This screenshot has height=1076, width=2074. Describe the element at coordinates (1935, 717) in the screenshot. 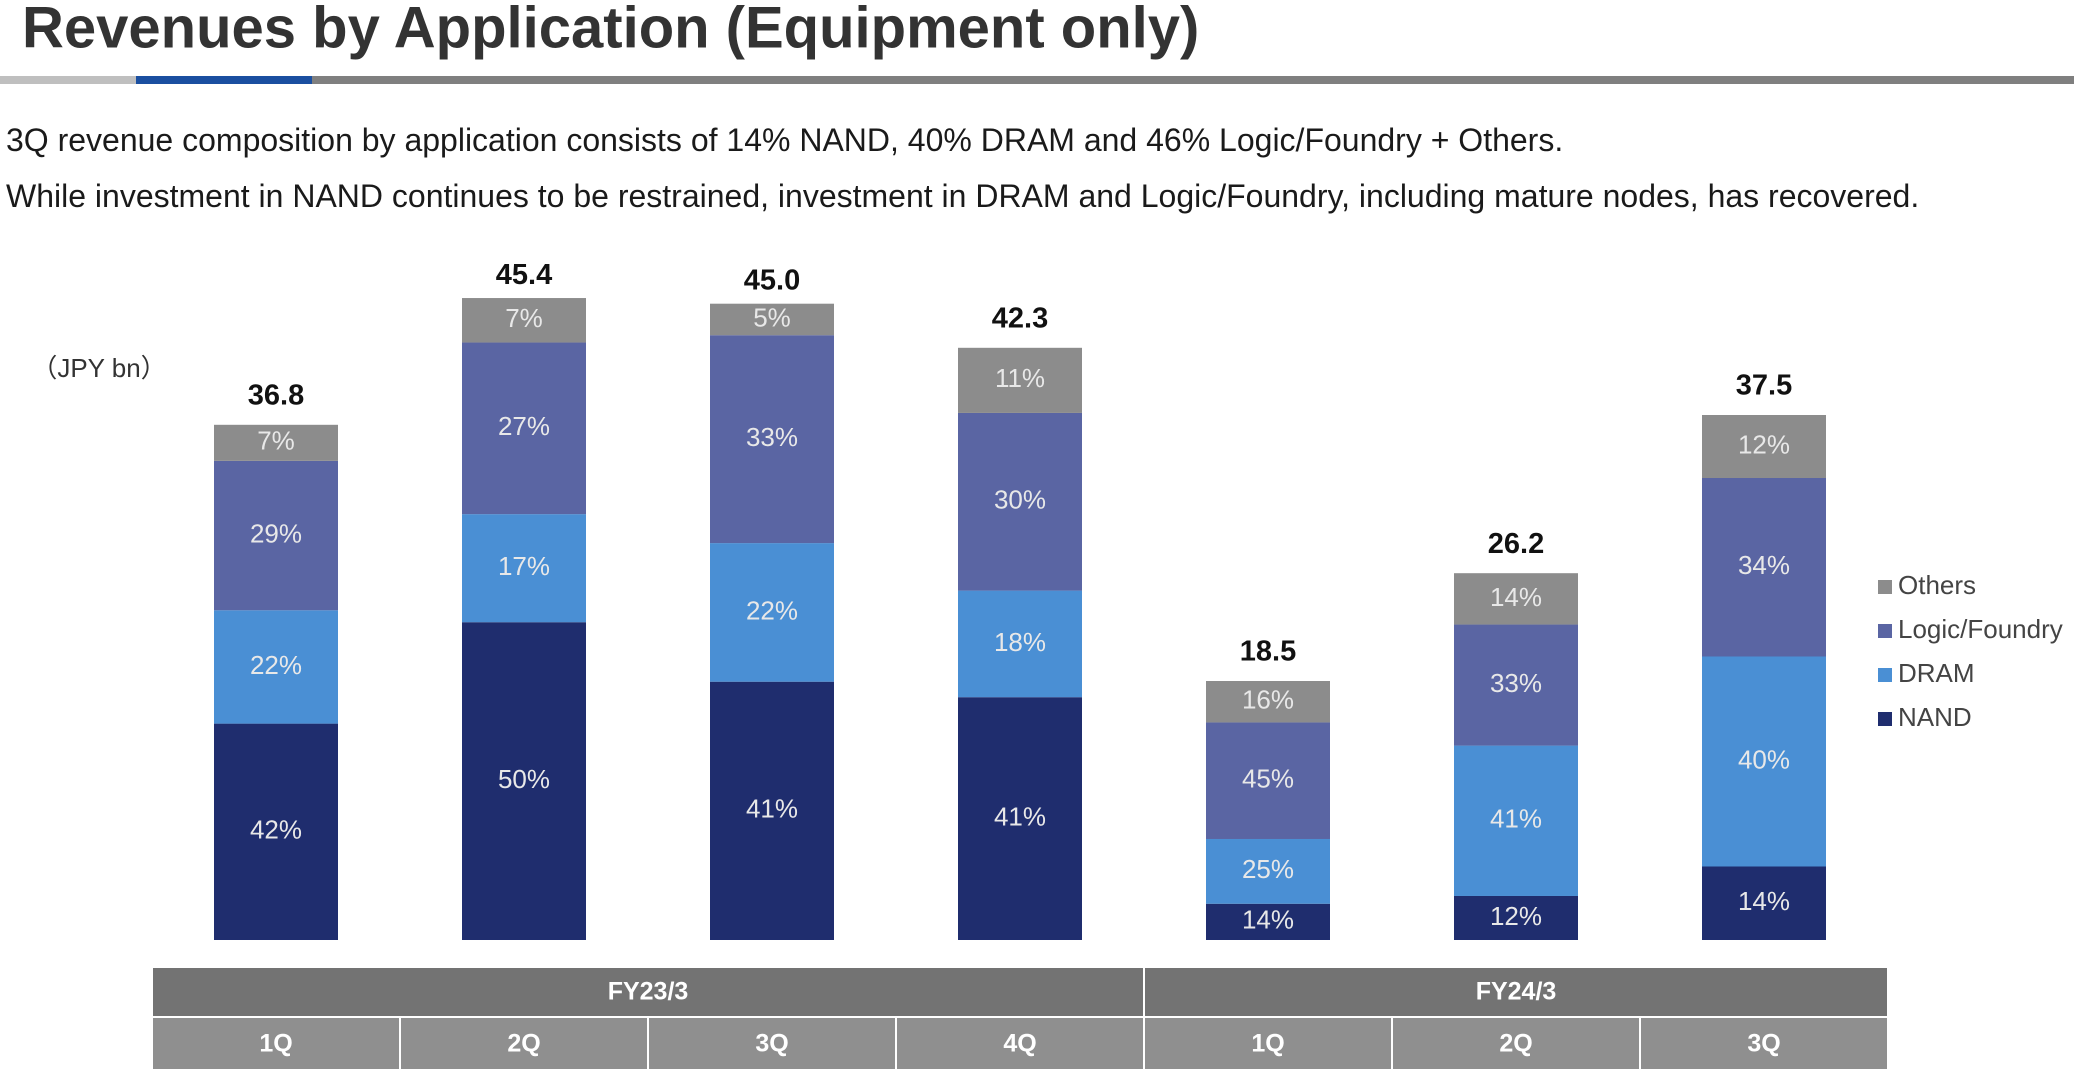

I see `legend-label: NAND` at that location.